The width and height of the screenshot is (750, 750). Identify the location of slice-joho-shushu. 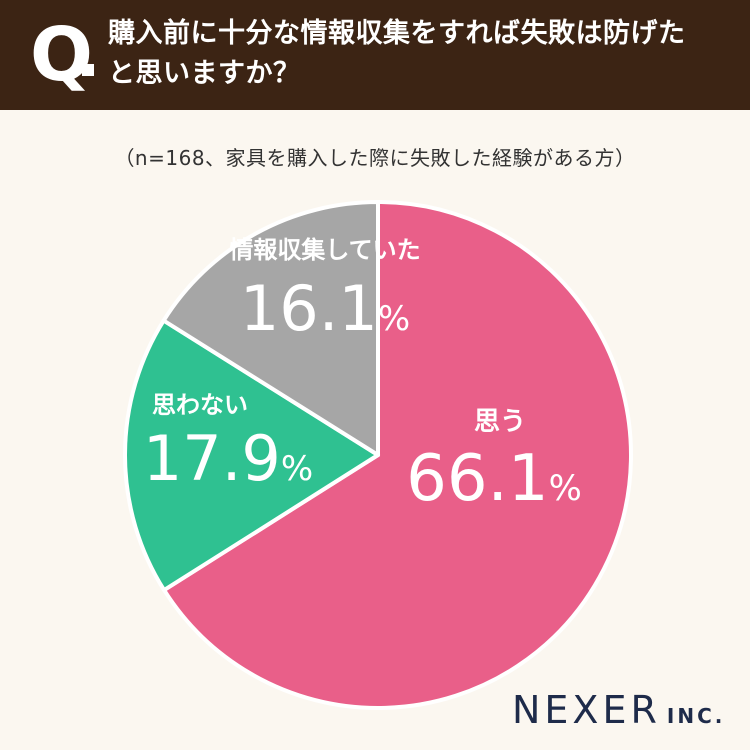
(270, 328).